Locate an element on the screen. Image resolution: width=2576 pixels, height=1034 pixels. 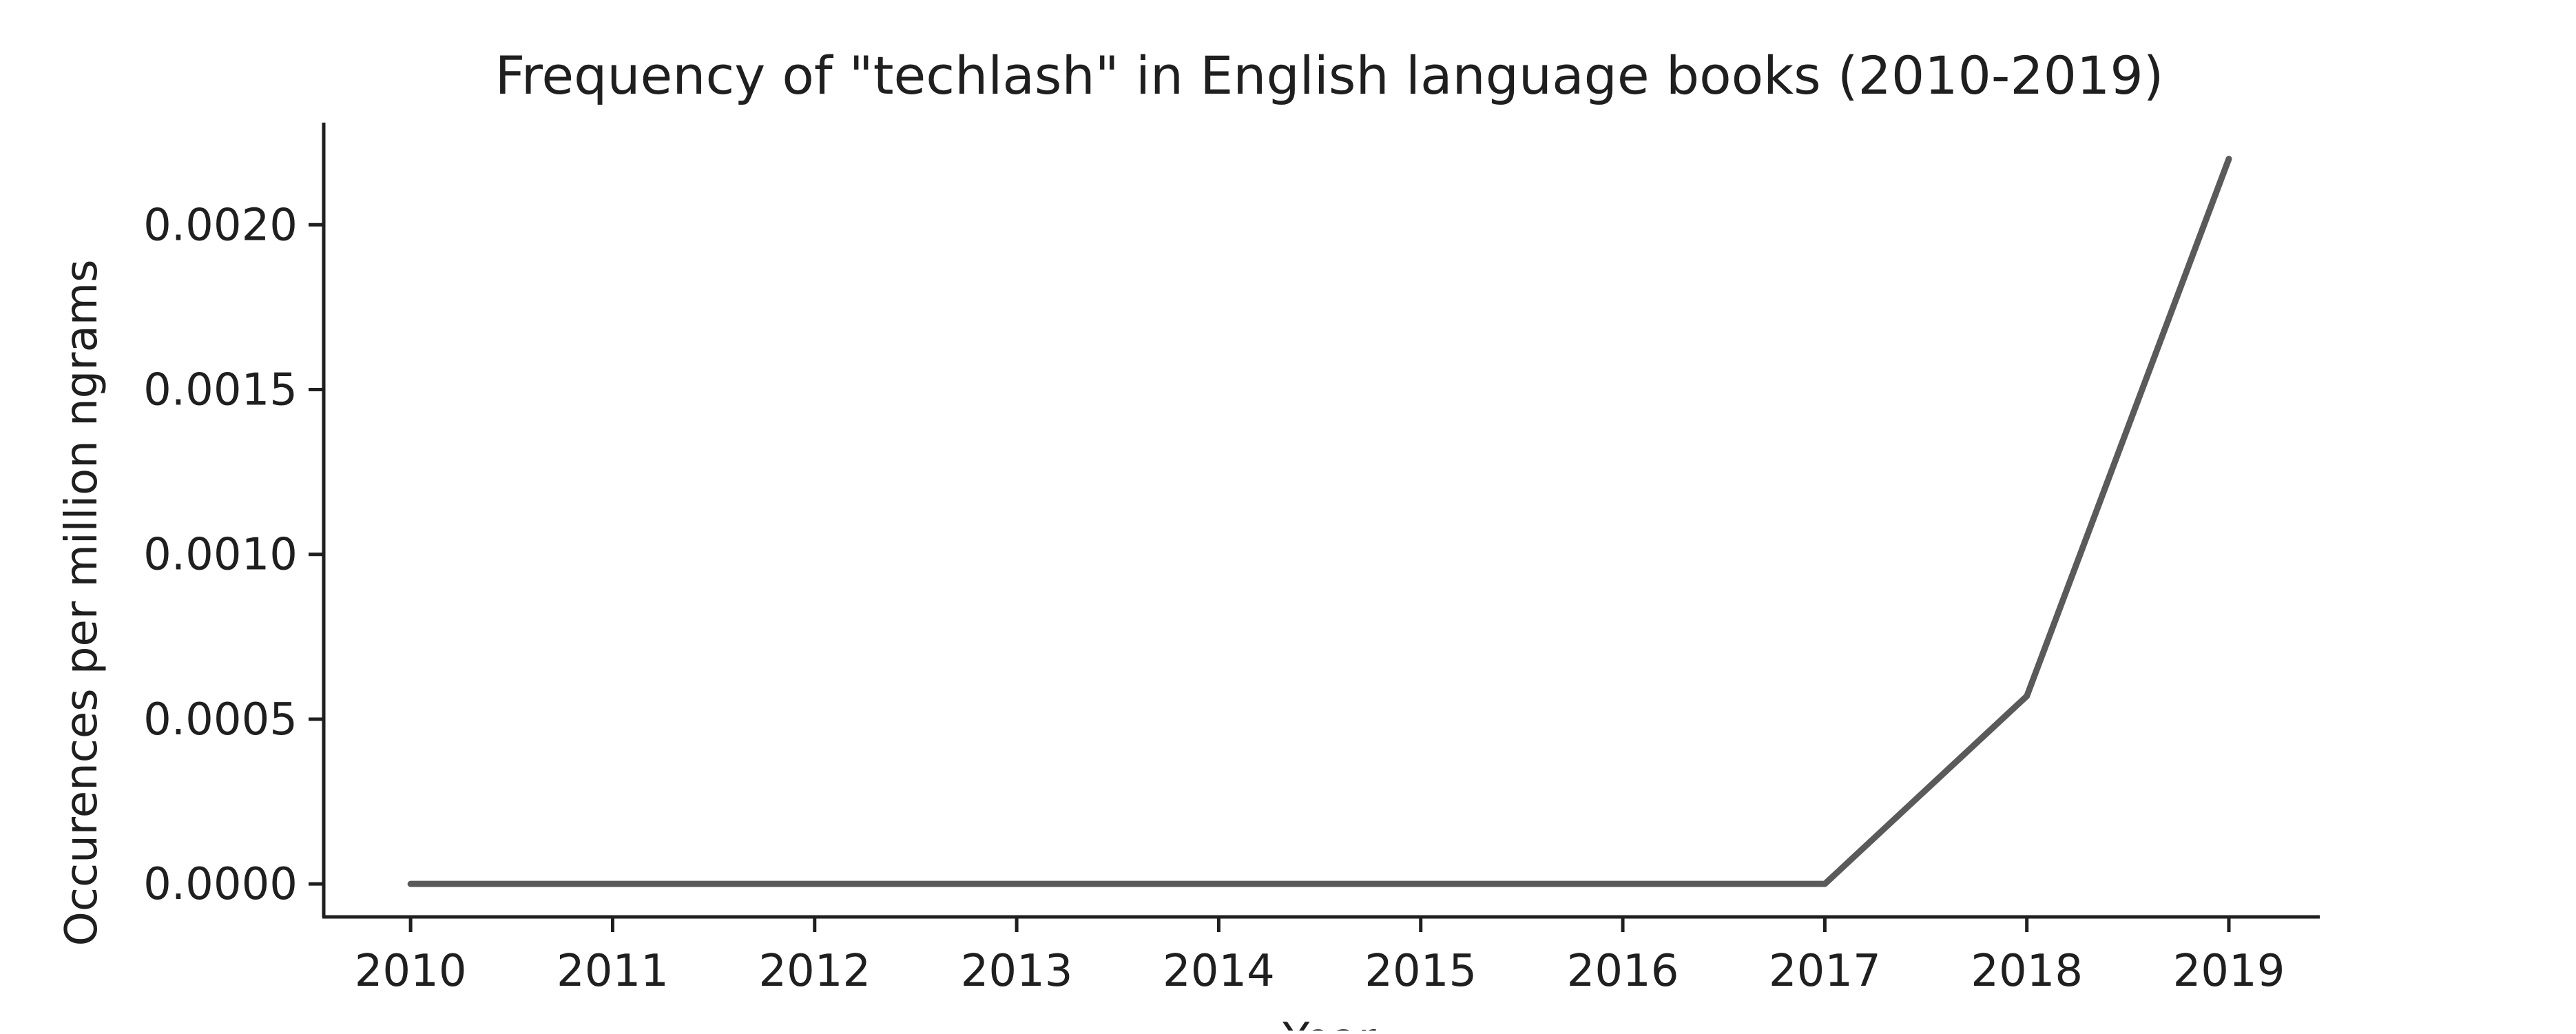
x-tick-label: 2012 is located at coordinates (814, 971).